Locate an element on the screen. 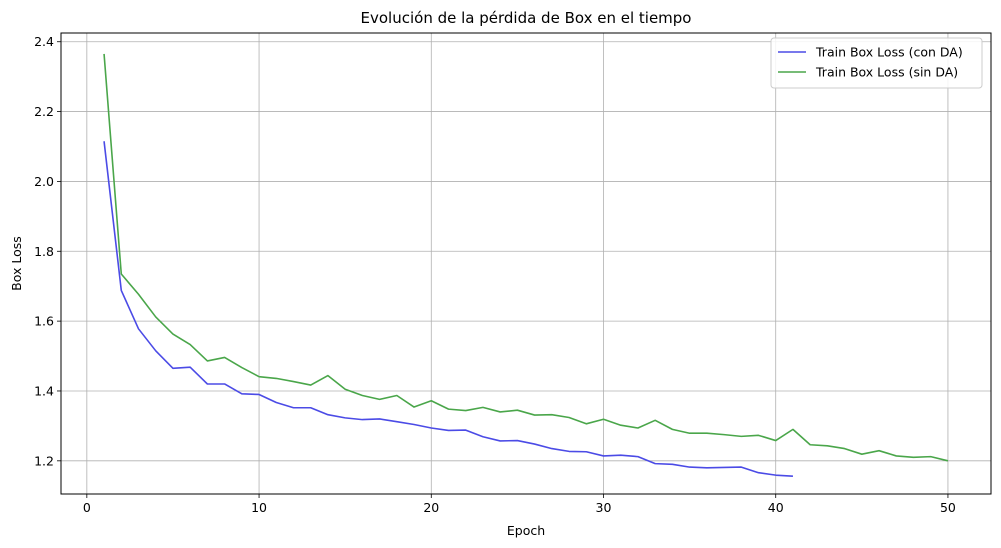 The image size is (1001, 548). x-tick-label: 20 is located at coordinates (431, 507).